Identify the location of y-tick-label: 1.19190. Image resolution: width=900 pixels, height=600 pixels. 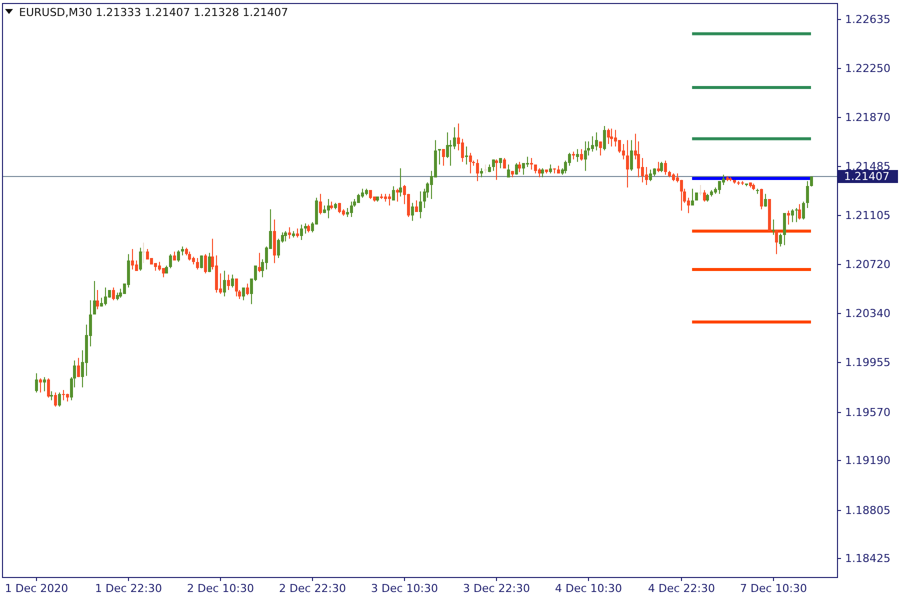
(867, 460).